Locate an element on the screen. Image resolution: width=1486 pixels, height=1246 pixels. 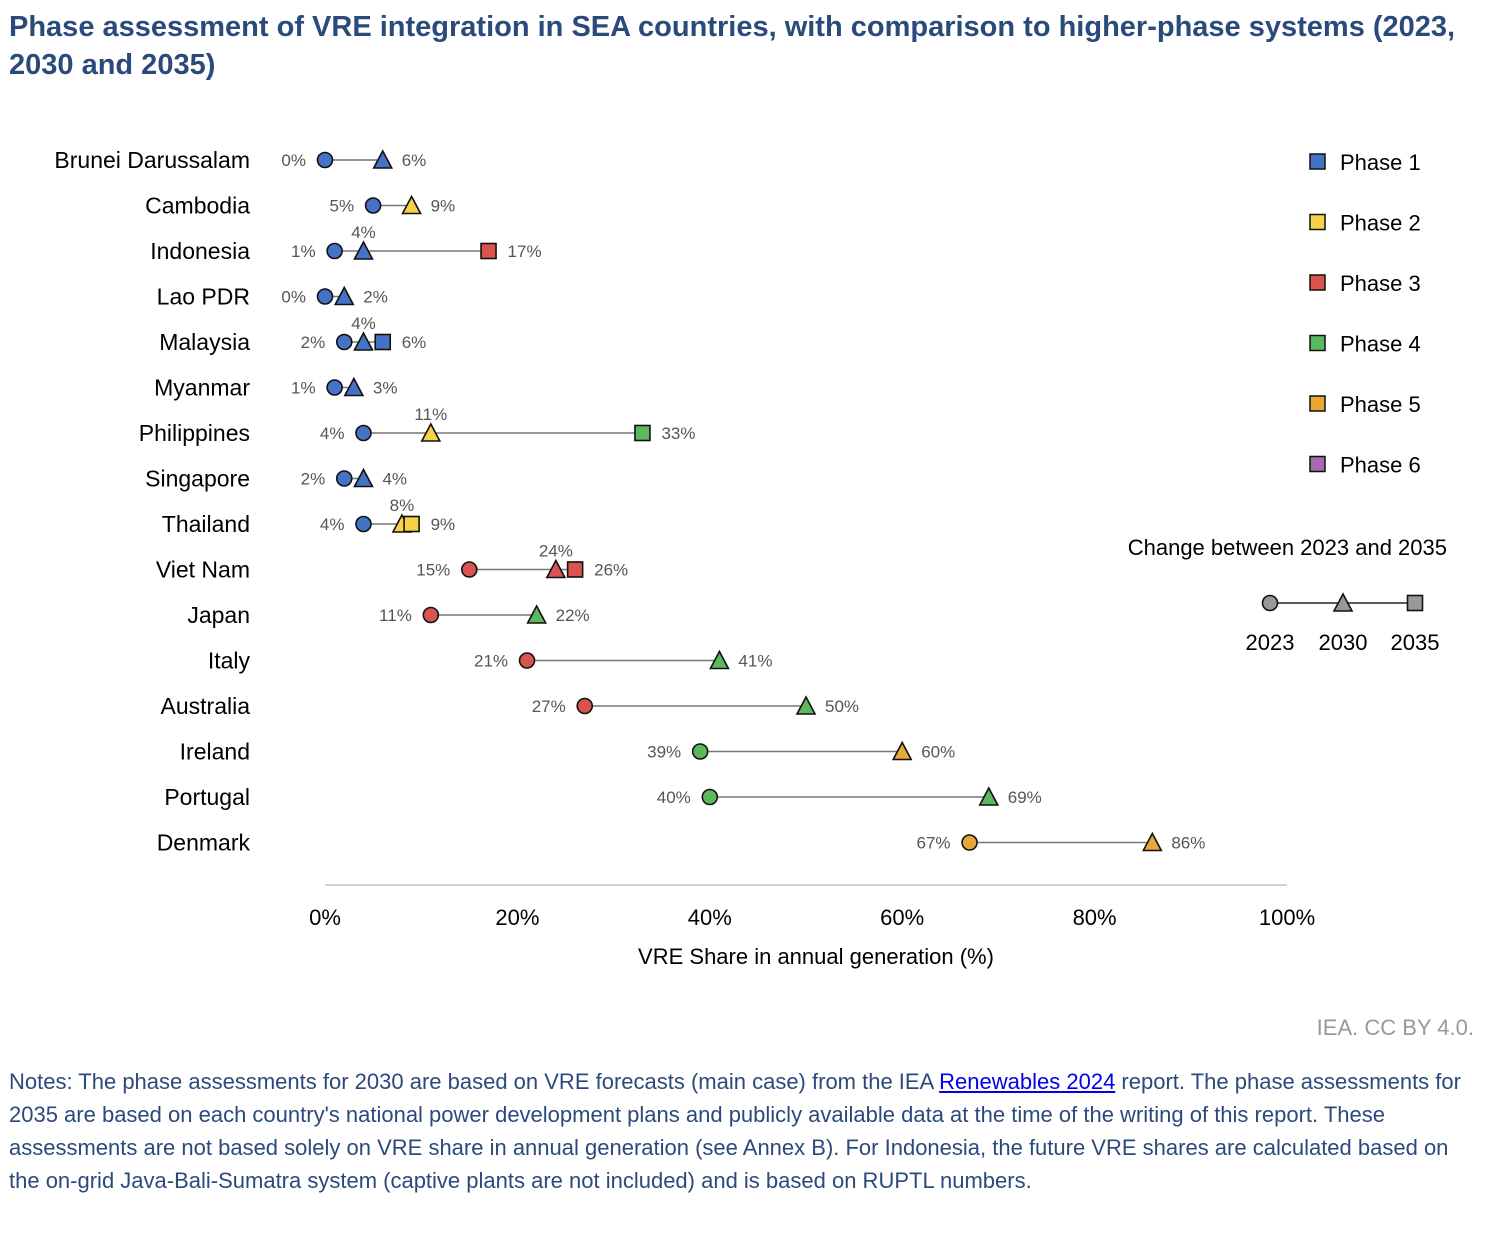
country-row: Cambodia 5% 9% is located at coordinates (300, 206).